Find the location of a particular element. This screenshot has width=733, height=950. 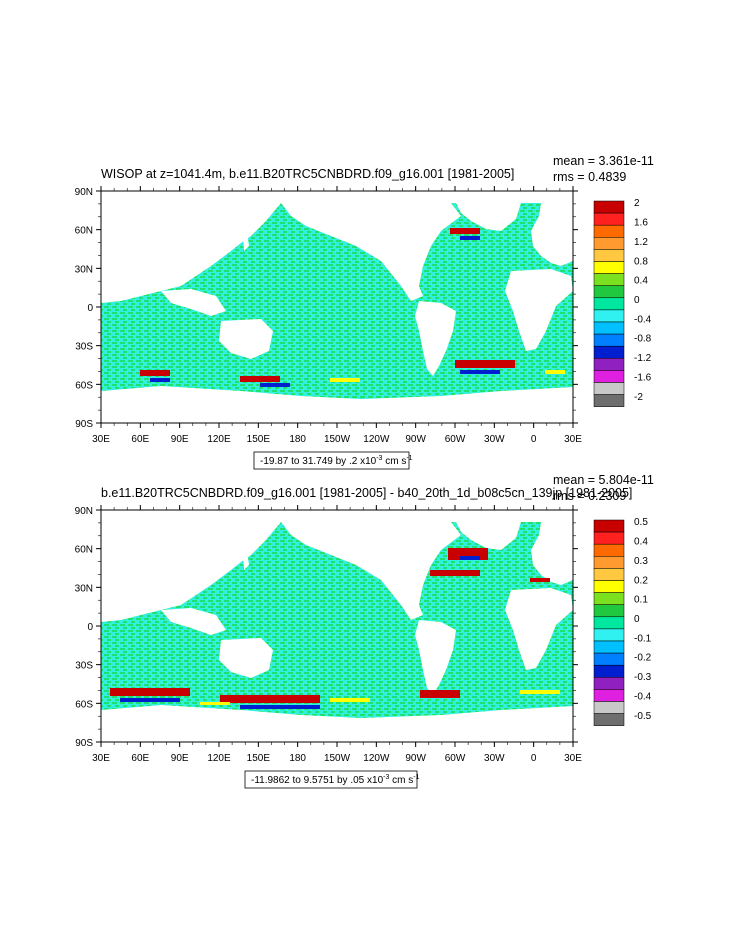

colorbar-label: 1.2 is located at coordinates (641, 242).